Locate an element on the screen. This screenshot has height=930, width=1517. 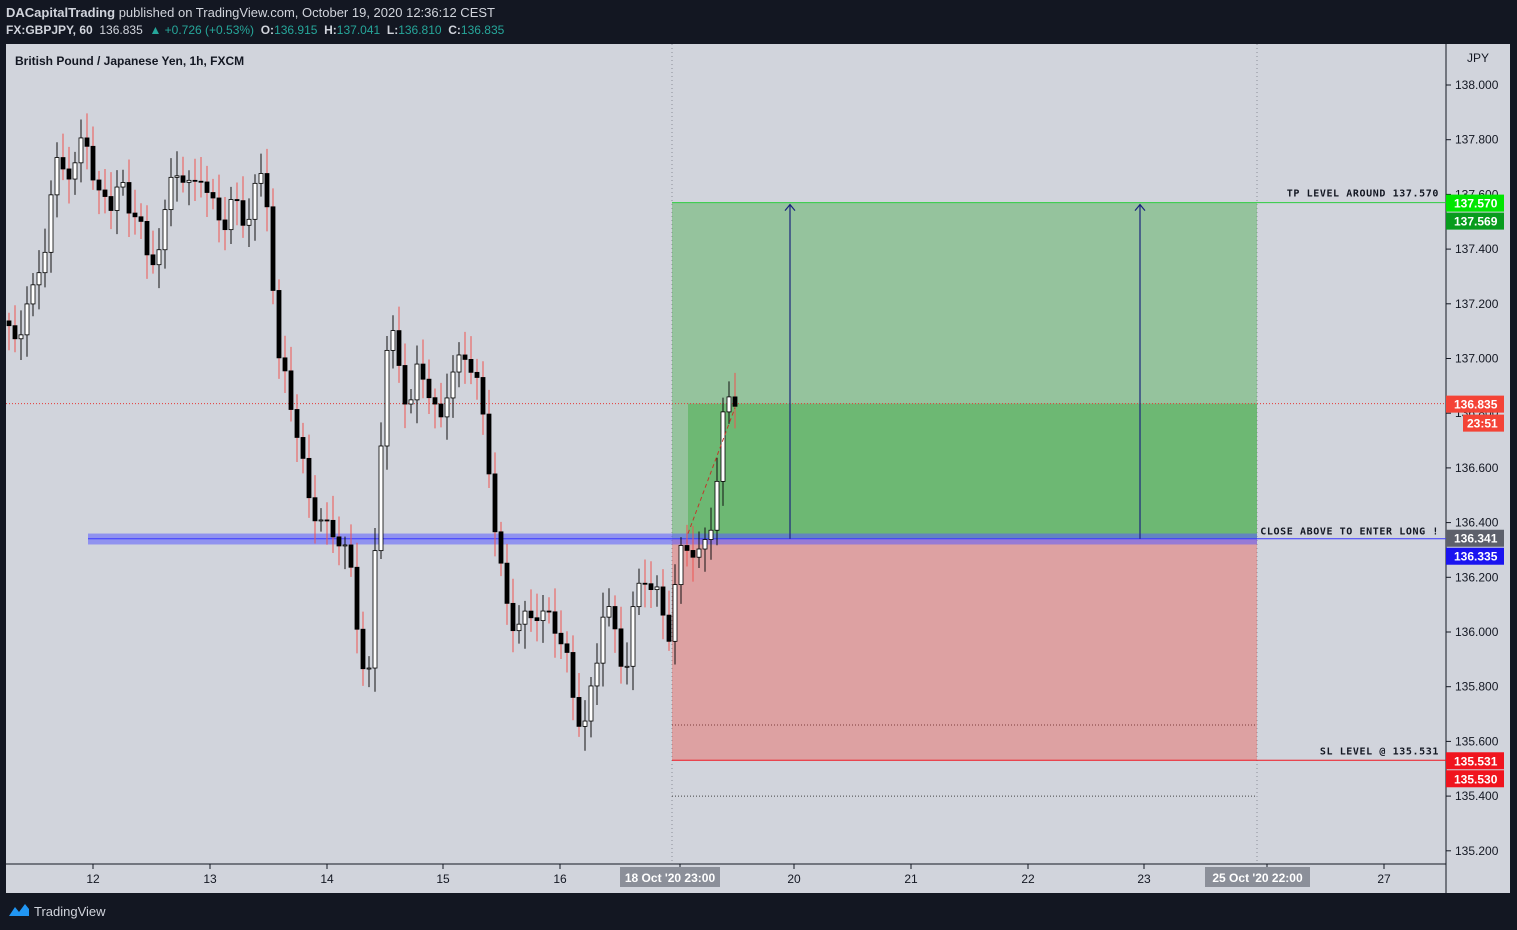
price-tag: 136.335 is located at coordinates (1475, 556).